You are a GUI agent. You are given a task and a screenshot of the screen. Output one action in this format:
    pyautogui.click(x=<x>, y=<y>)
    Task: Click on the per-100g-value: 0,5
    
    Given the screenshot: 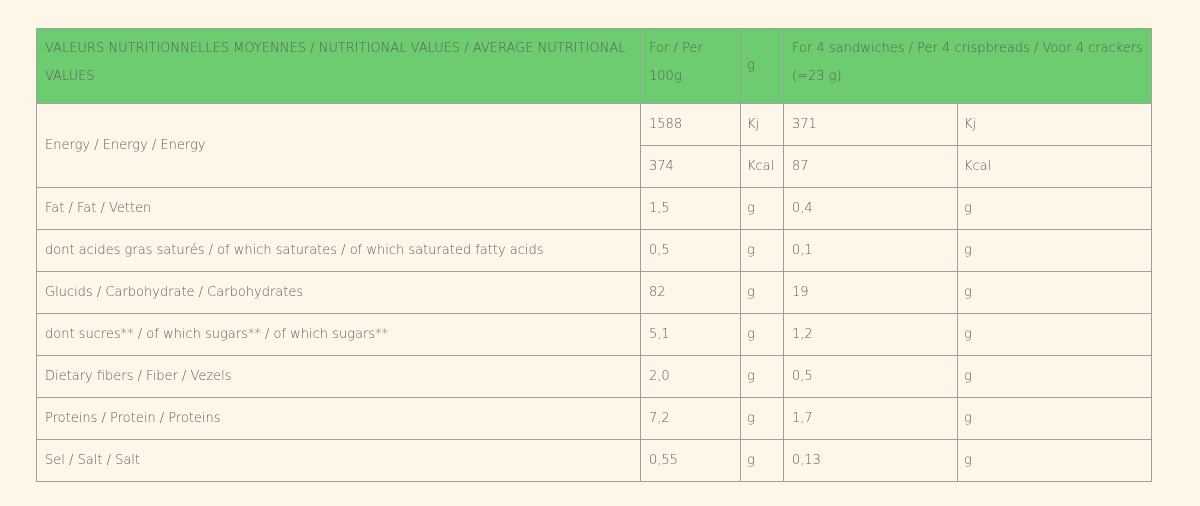 What is the action you would take?
    pyautogui.click(x=690, y=250)
    